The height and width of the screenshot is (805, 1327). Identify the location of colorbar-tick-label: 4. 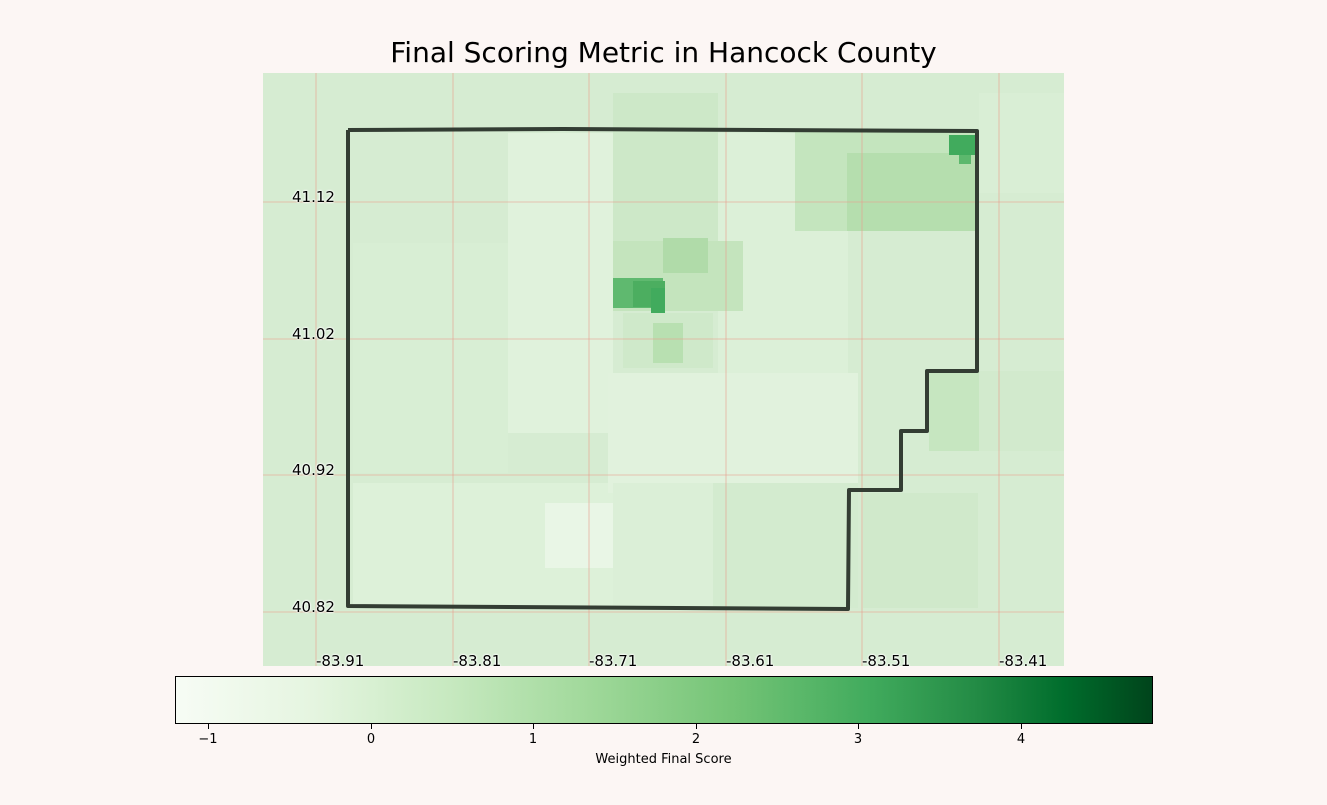
(1021, 739).